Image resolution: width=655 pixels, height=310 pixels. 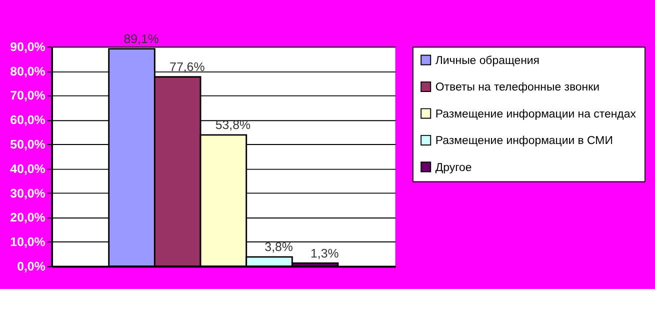 What do you see at coordinates (187, 67) in the screenshot?
I see `data-label: 77,6%` at bounding box center [187, 67].